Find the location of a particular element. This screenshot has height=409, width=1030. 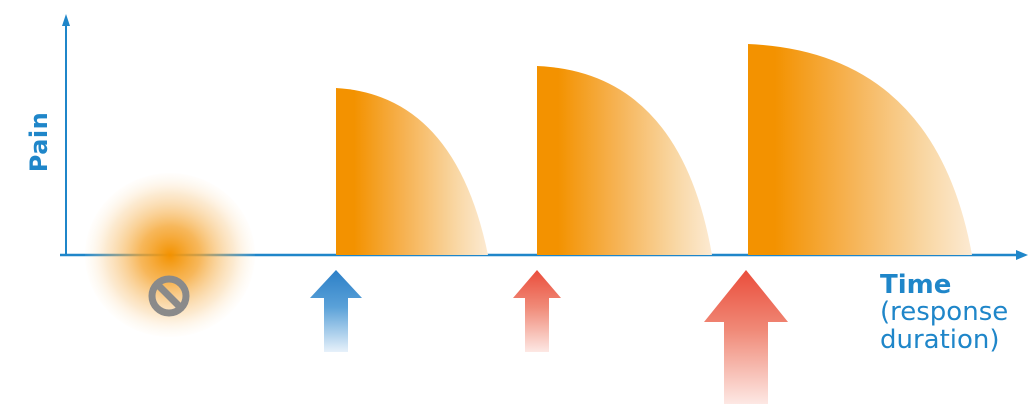

pain-blob-no-response is located at coordinates (170, 255).